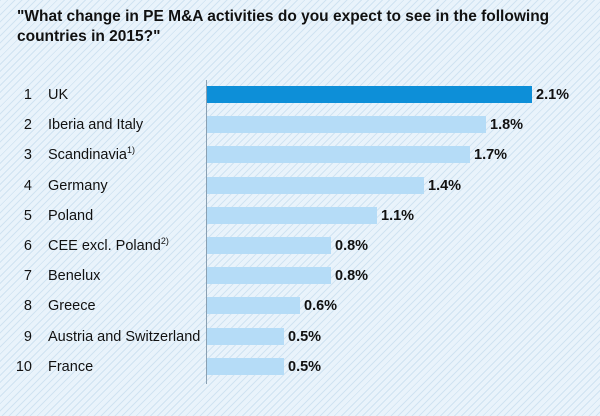 The width and height of the screenshot is (600, 416). What do you see at coordinates (445, 186) in the screenshot?
I see `value-label: 1.4%` at bounding box center [445, 186].